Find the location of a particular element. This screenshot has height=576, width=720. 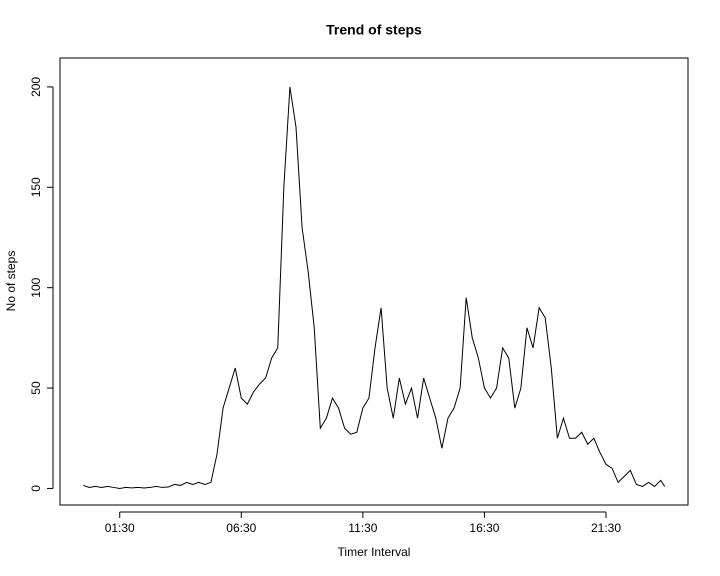

y-axis-label: No of steps is located at coordinates (11, 281).